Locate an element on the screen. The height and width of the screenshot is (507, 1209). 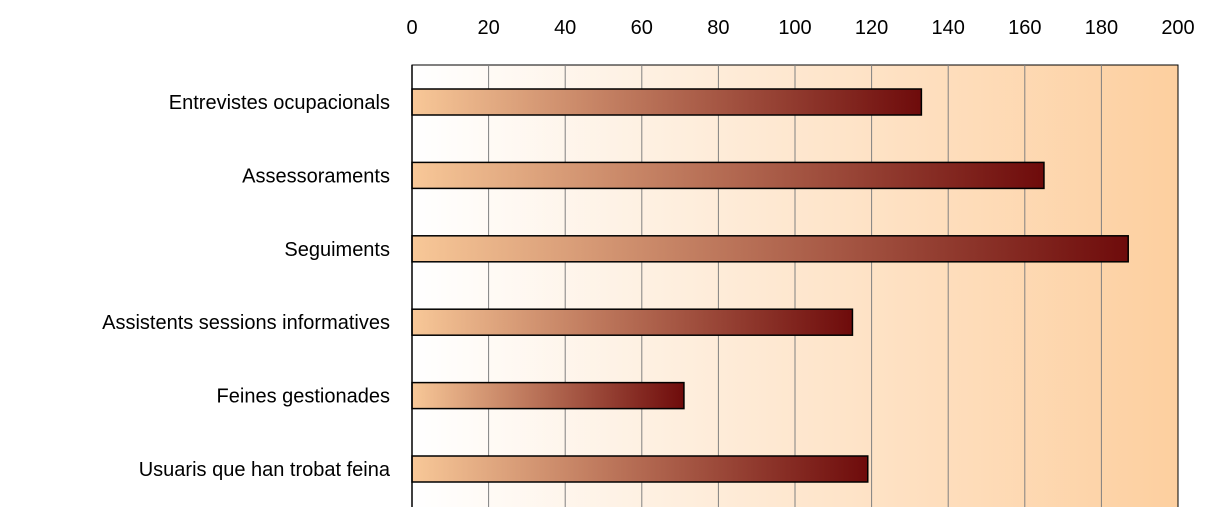
x-tick-label: 80 is located at coordinates (718, 28).